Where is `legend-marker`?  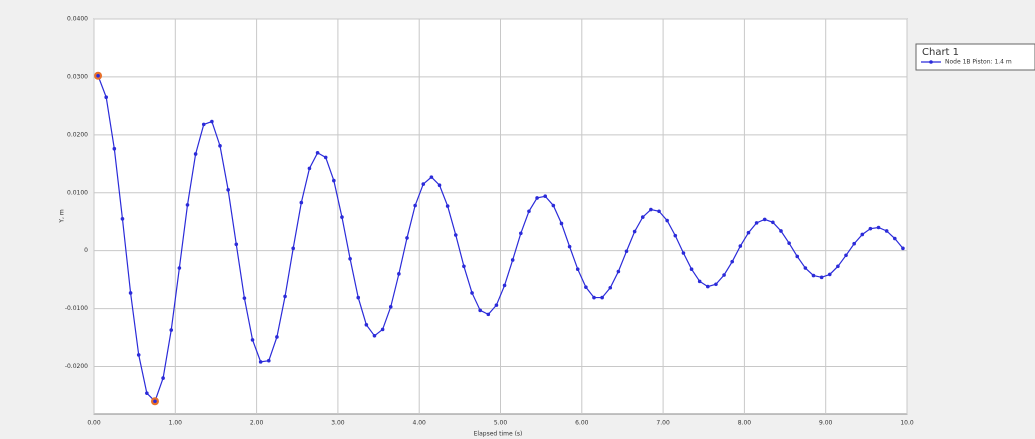
legend-marker is located at coordinates (931, 62).